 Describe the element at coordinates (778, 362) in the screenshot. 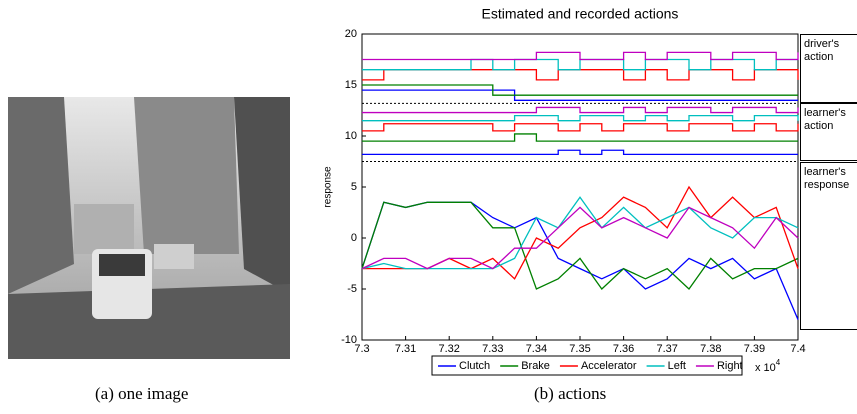

I see `x-offset-exponent: 4` at that location.